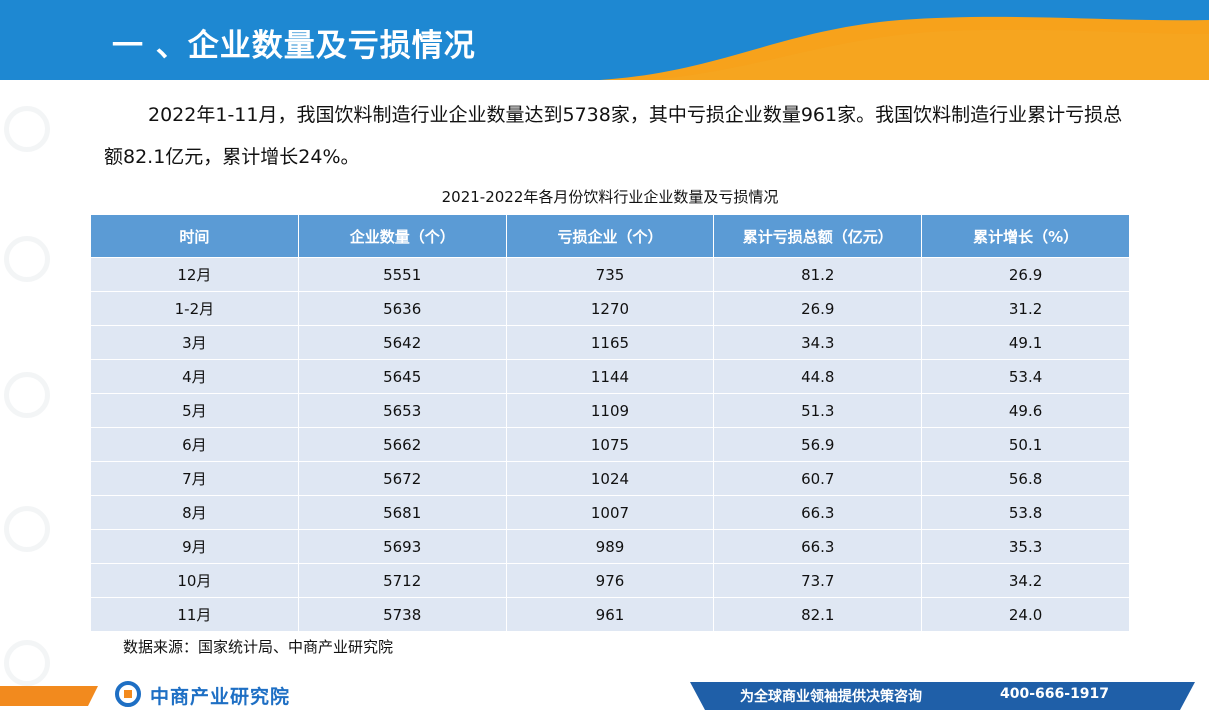  I want to click on table-row: 7月 5672 1024 60.7 56.8, so click(610, 478).